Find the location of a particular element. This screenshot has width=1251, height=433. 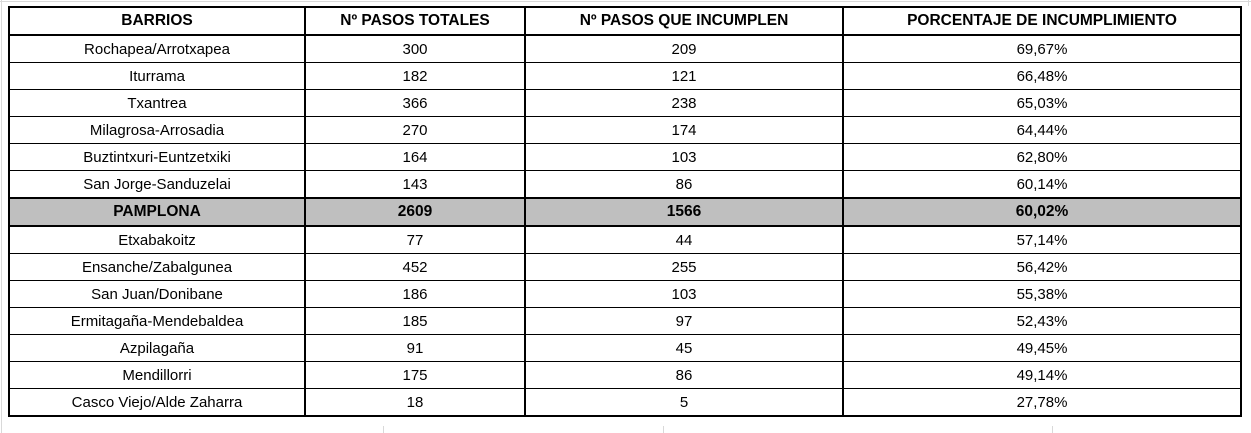

cell-pasos-incumplen: 1566 is located at coordinates (684, 212).